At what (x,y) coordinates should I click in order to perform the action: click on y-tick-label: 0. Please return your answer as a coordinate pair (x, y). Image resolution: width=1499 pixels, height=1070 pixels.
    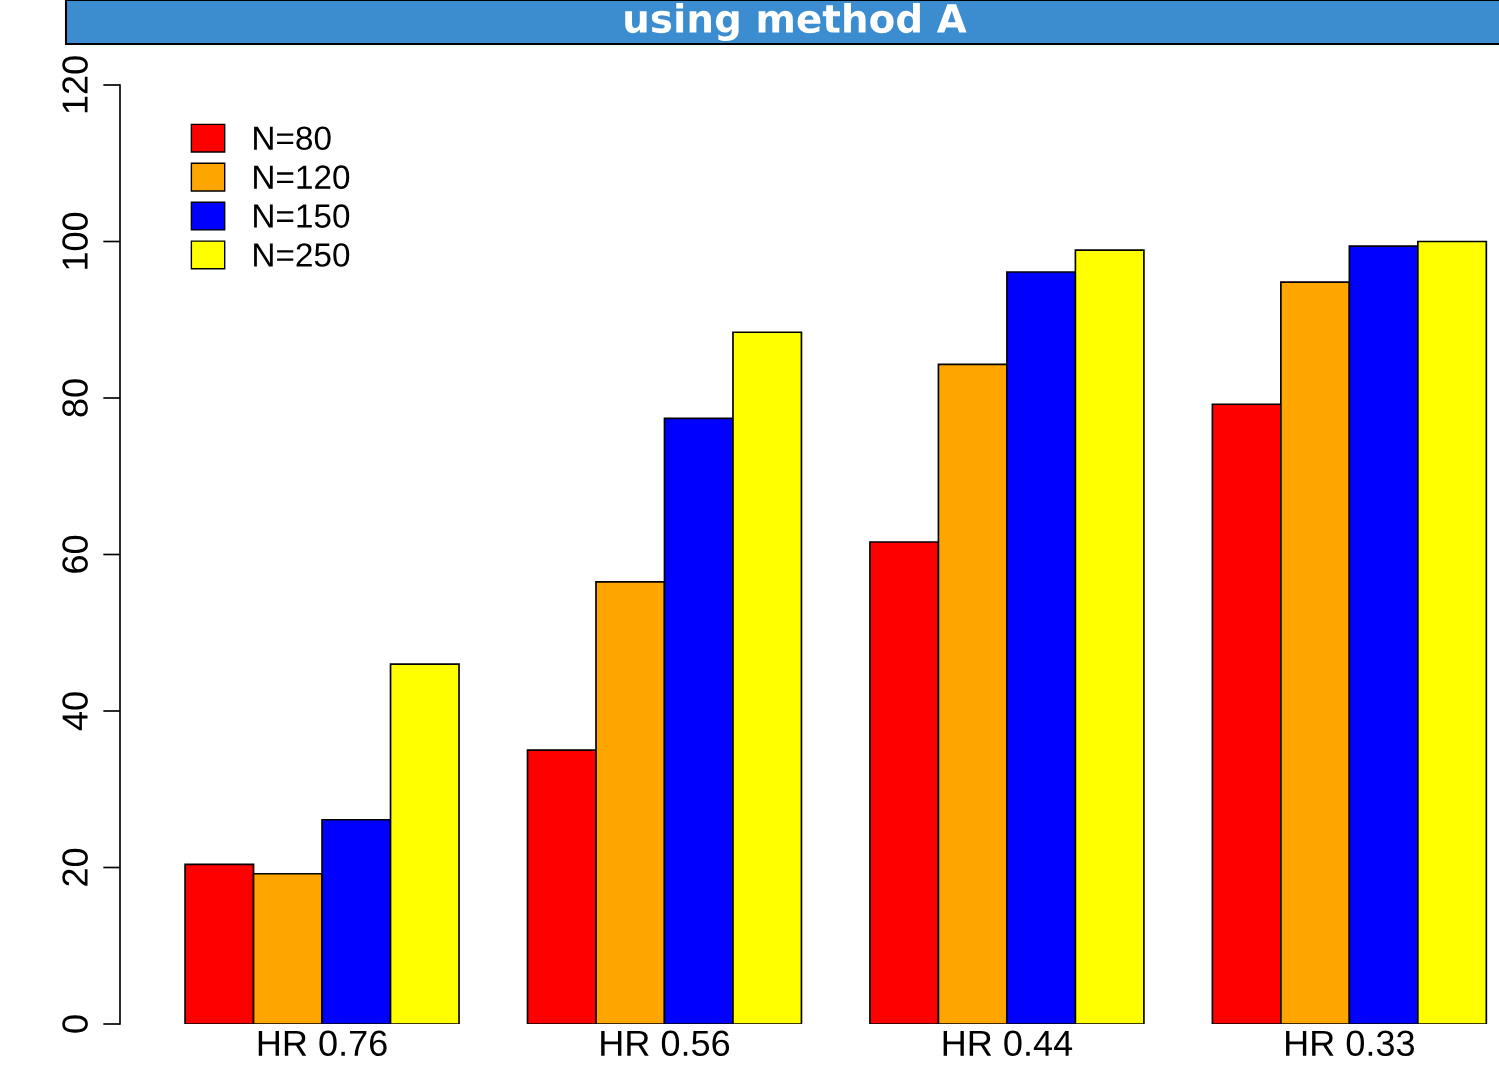
    Looking at the image, I should click on (75, 1024).